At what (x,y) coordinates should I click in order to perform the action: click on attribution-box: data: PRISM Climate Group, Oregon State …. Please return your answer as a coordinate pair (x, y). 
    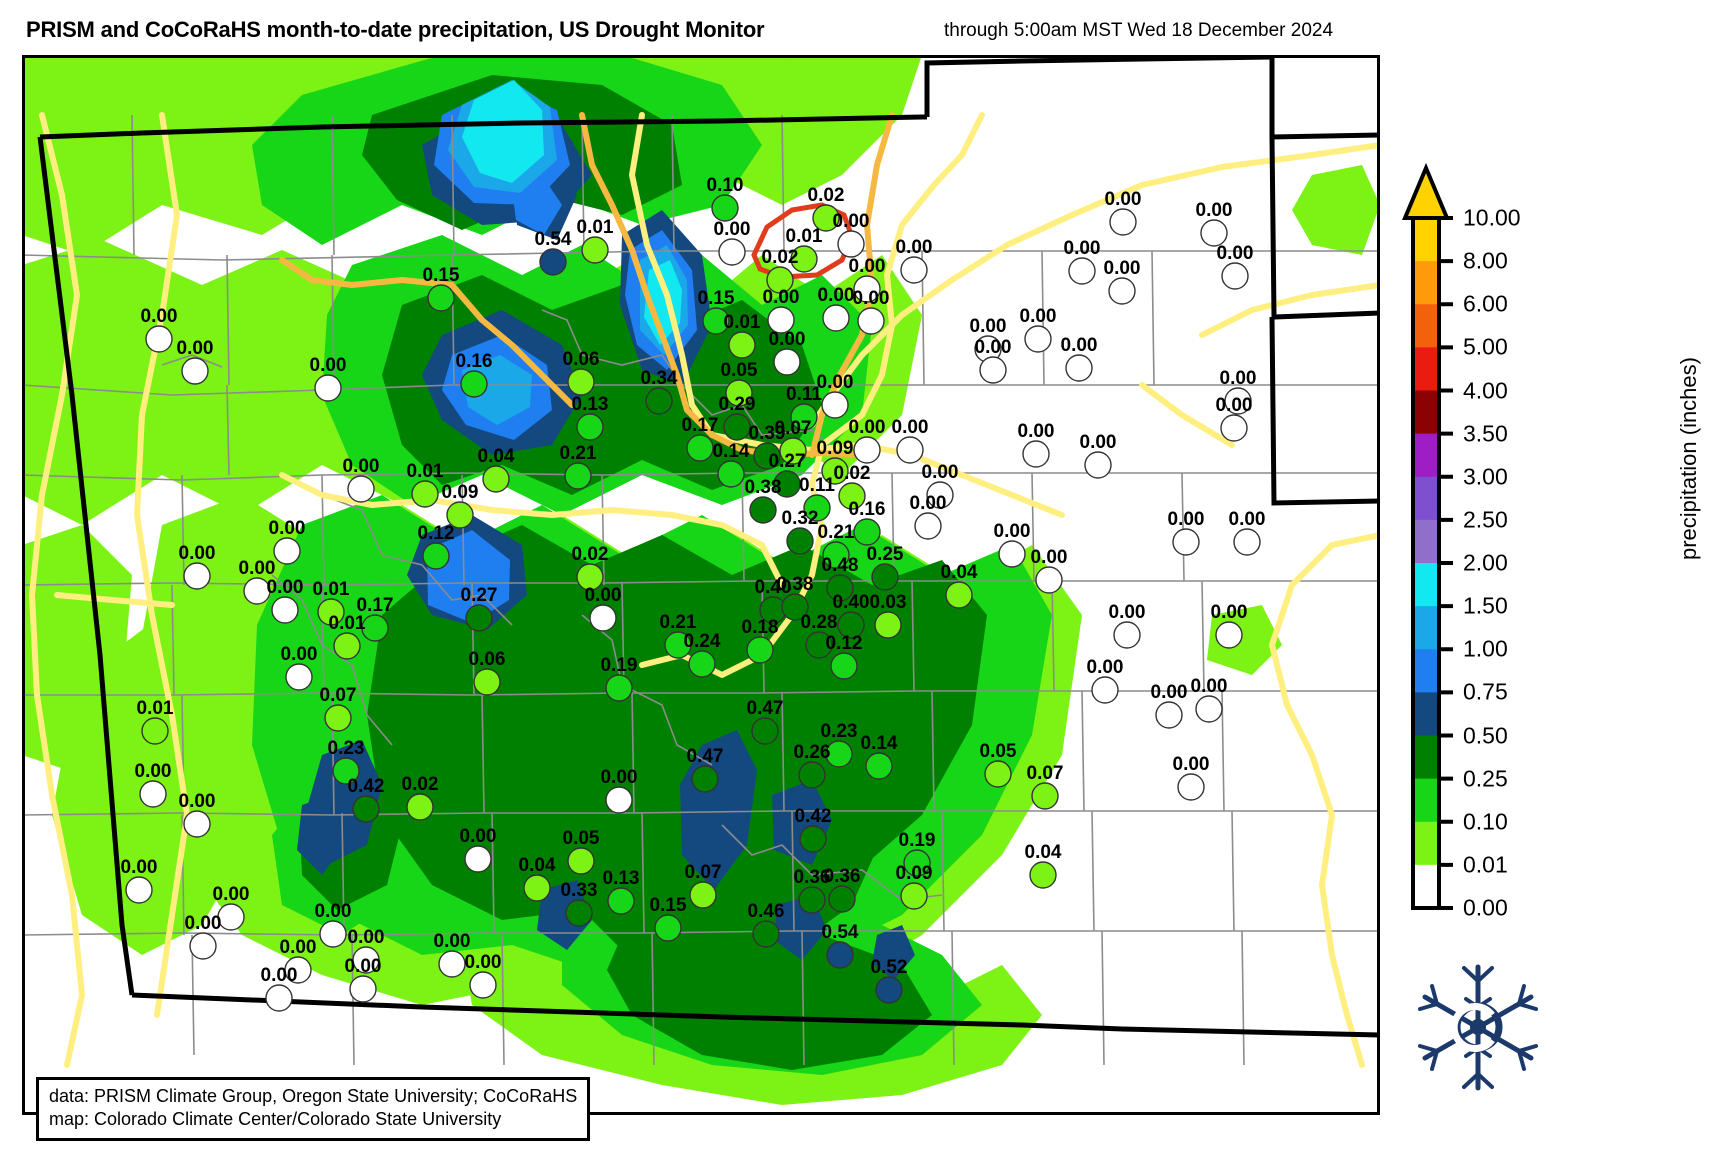
    Looking at the image, I should click on (313, 1109).